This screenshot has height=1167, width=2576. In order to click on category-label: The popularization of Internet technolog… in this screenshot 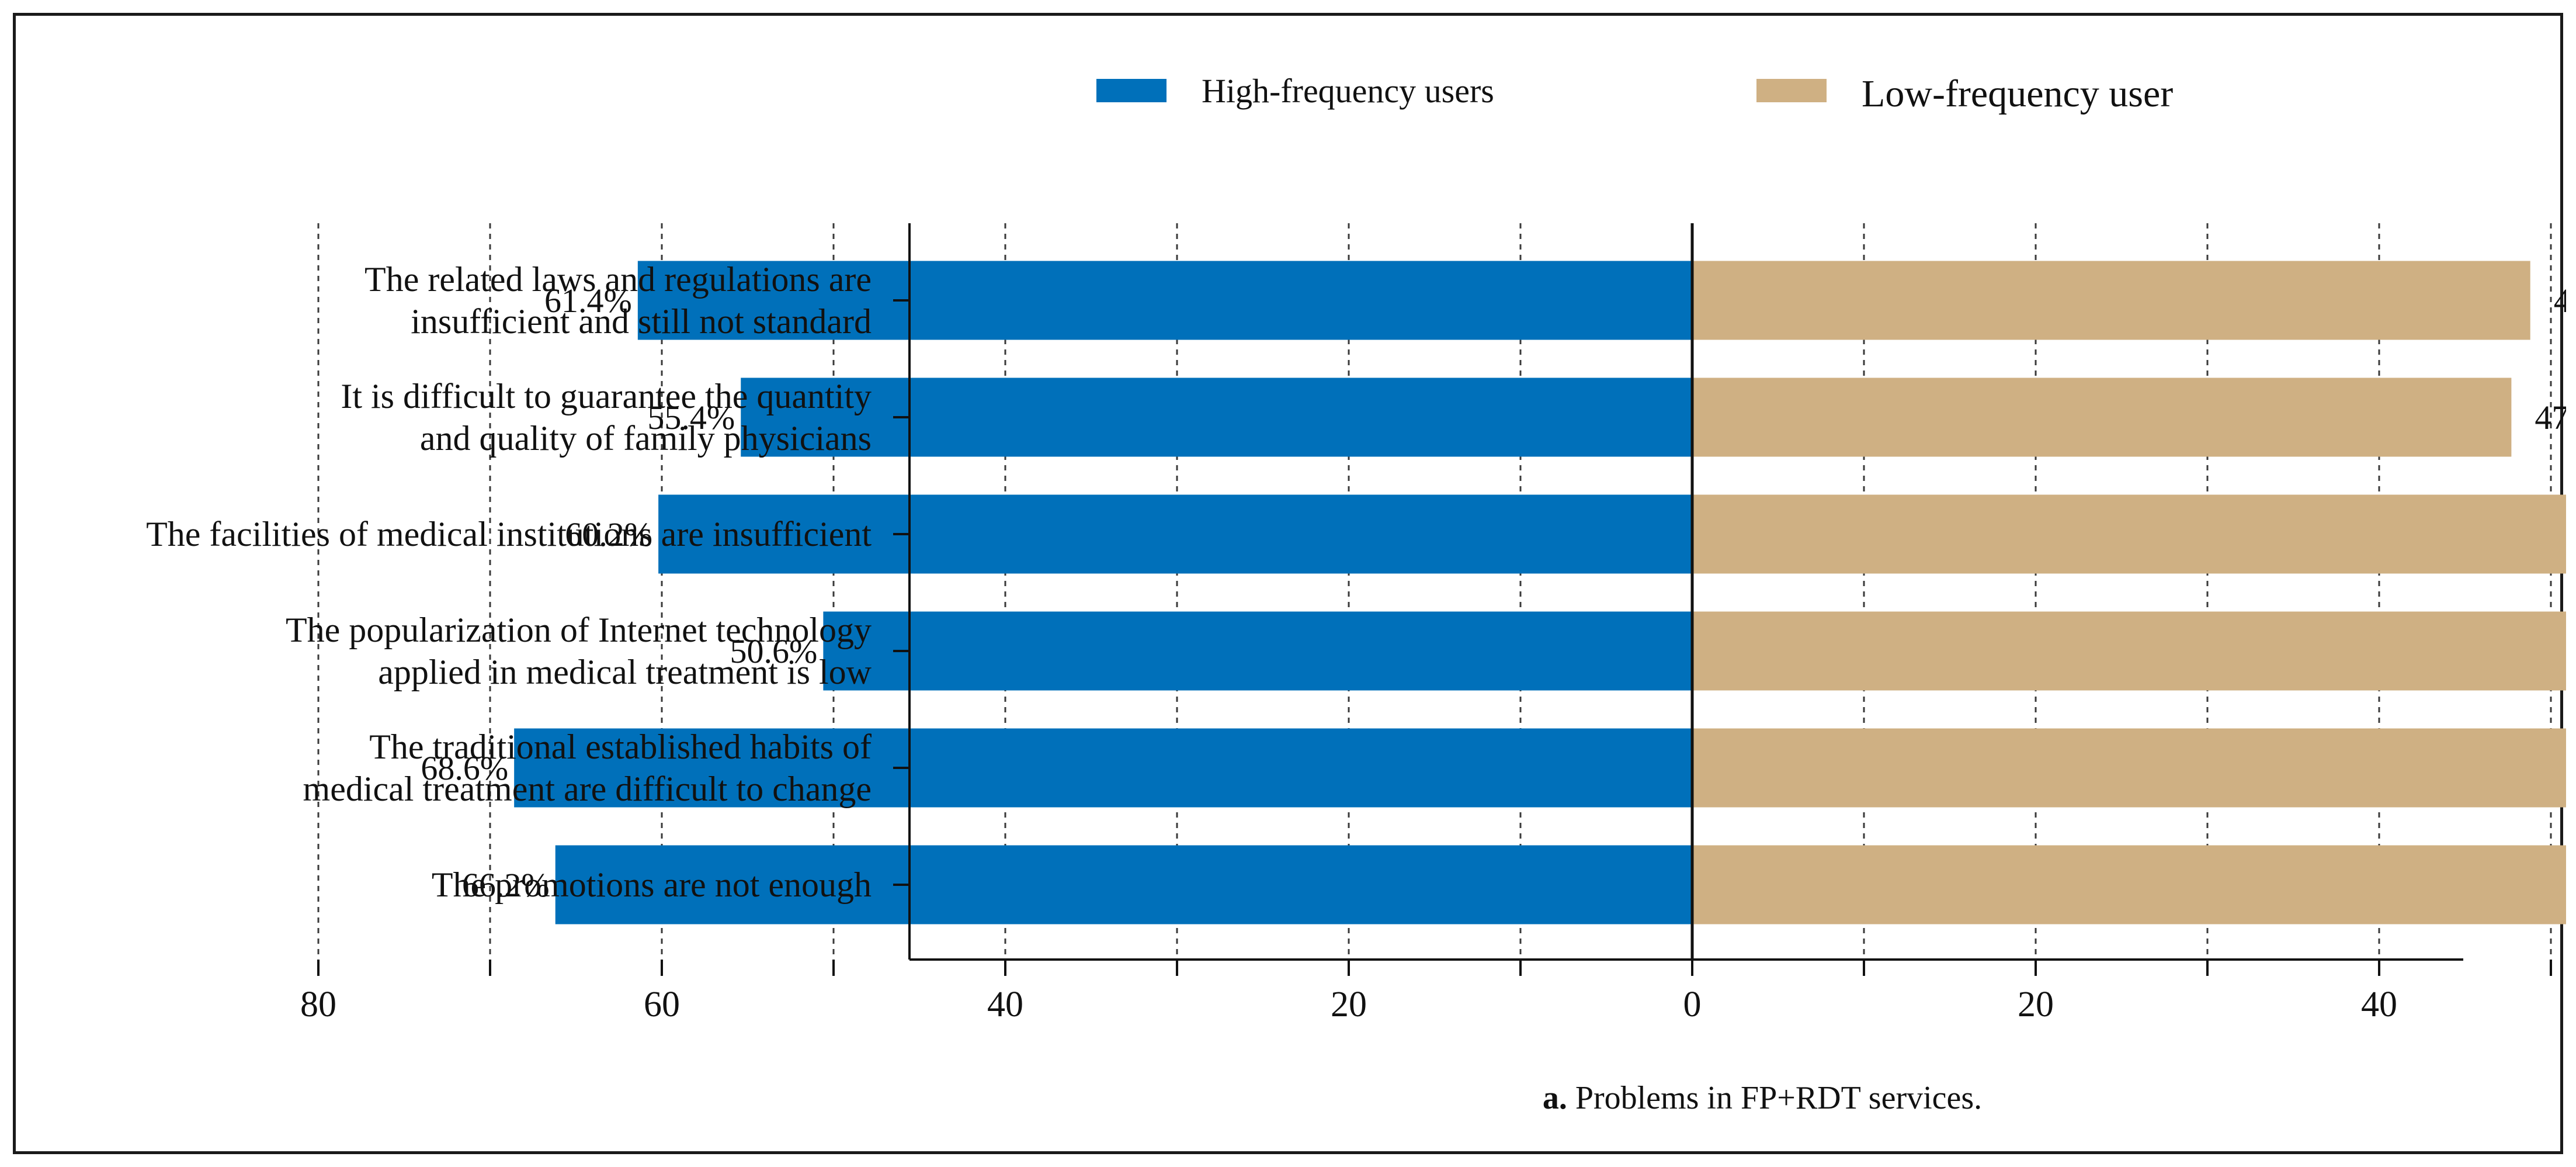, I will do `click(579, 630)`.